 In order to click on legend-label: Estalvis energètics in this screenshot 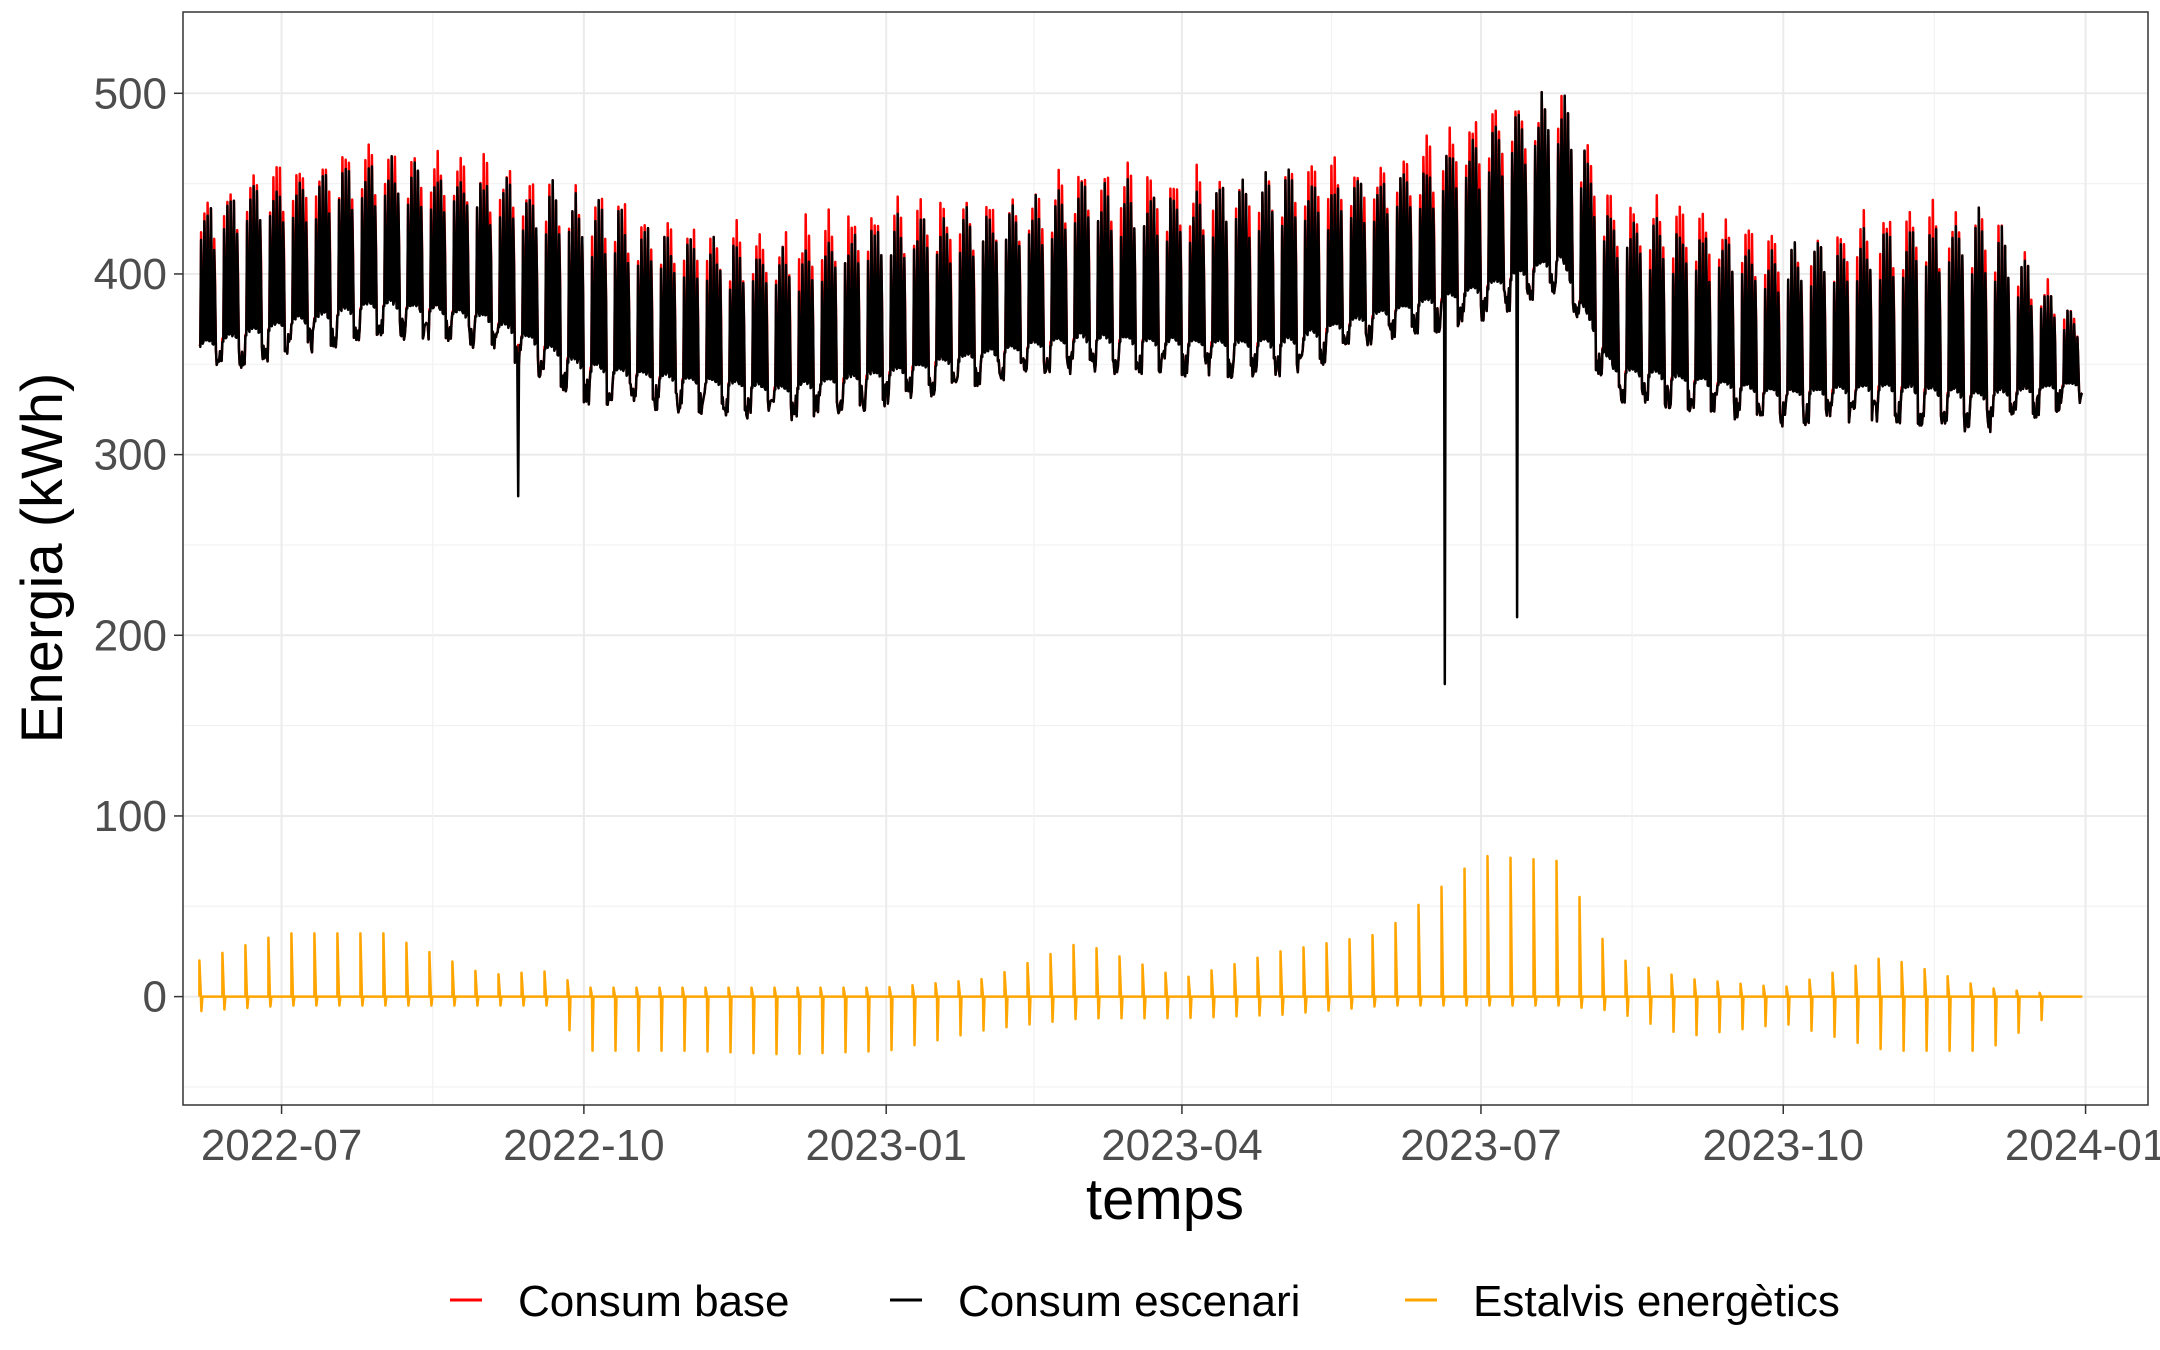, I will do `click(1656, 1301)`.